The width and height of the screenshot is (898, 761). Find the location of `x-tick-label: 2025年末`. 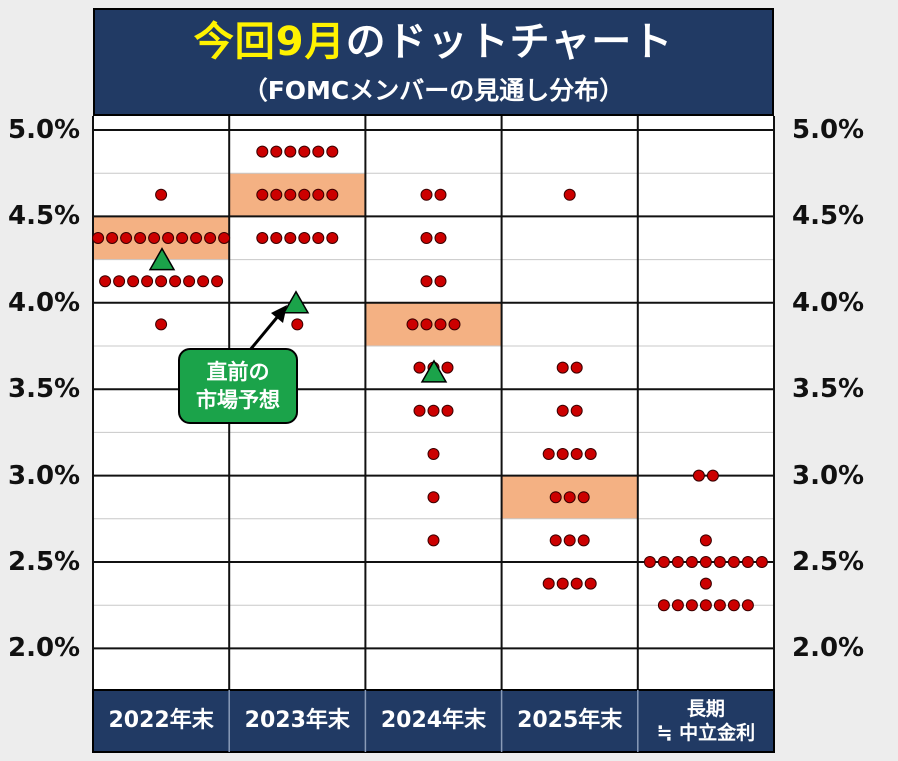

x-tick-label: 2025年末 is located at coordinates (570, 720).